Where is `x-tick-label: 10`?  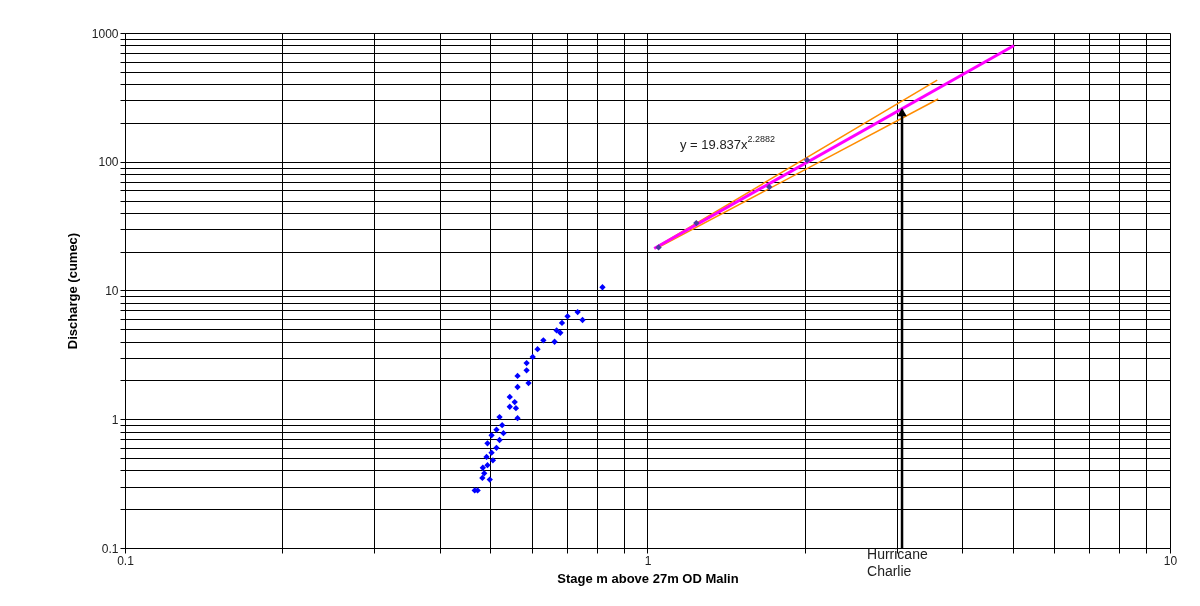 x-tick-label: 10 is located at coordinates (1170, 560).